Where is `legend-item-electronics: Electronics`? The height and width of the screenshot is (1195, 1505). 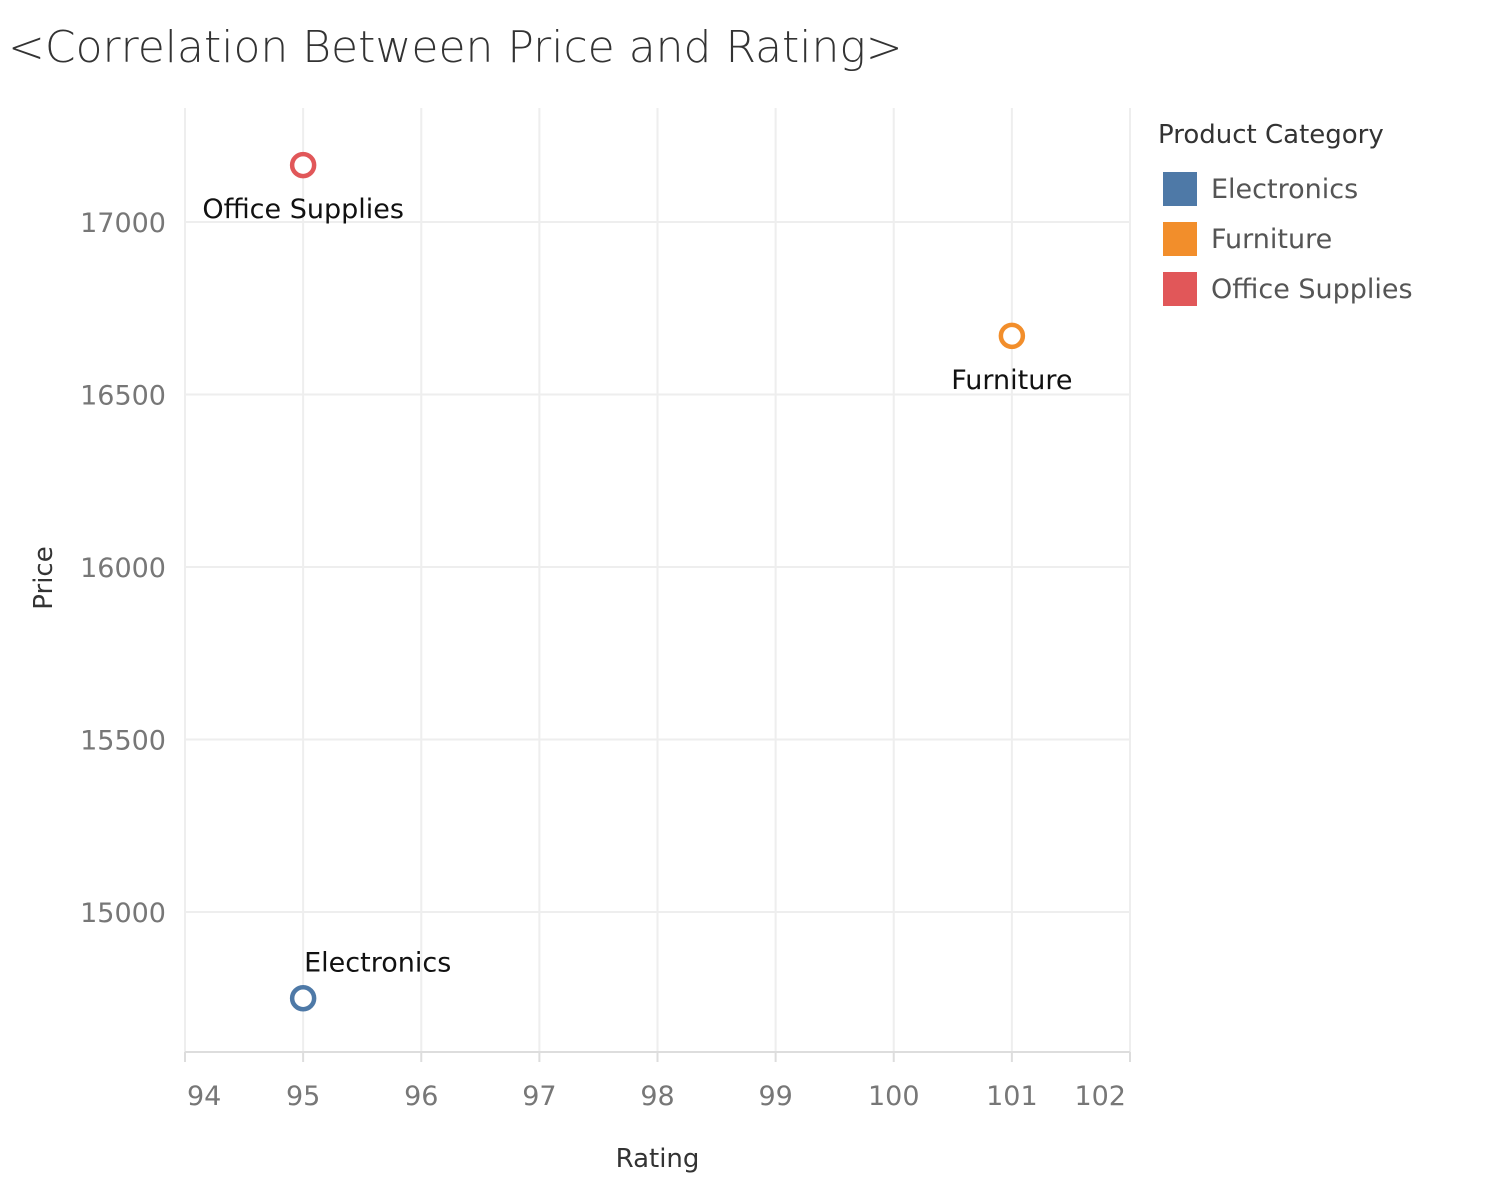 legend-item-electronics: Electronics is located at coordinates (1285, 189).